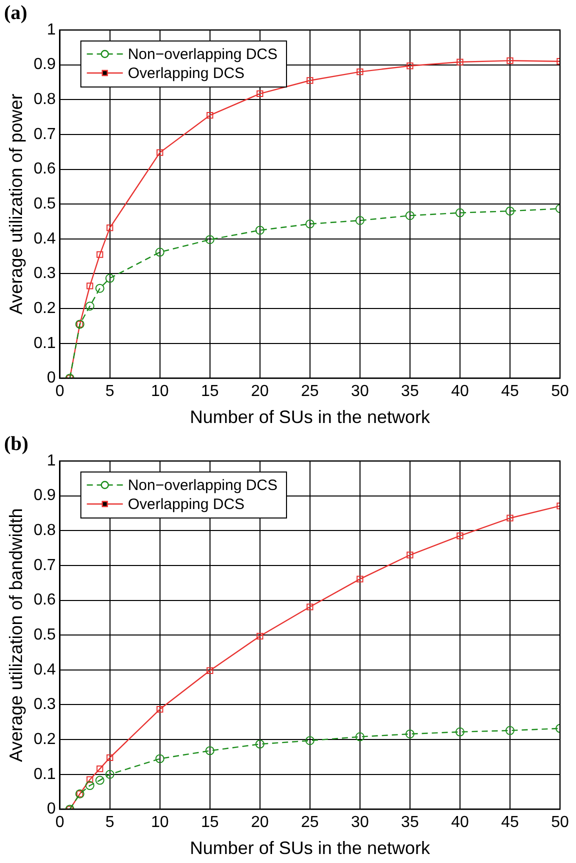 Image resolution: width=576 pixels, height=863 pixels. Describe the element at coordinates (16, 13) in the screenshot. I see `chart-title: (a)` at that location.